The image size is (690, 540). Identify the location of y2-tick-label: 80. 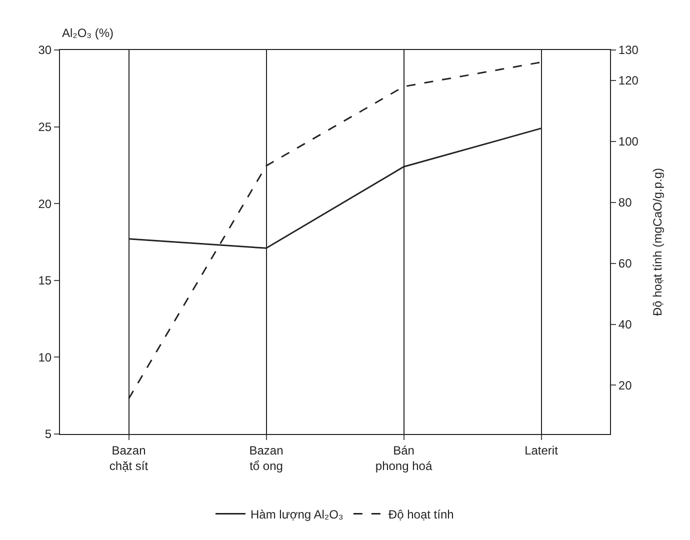
(625, 203).